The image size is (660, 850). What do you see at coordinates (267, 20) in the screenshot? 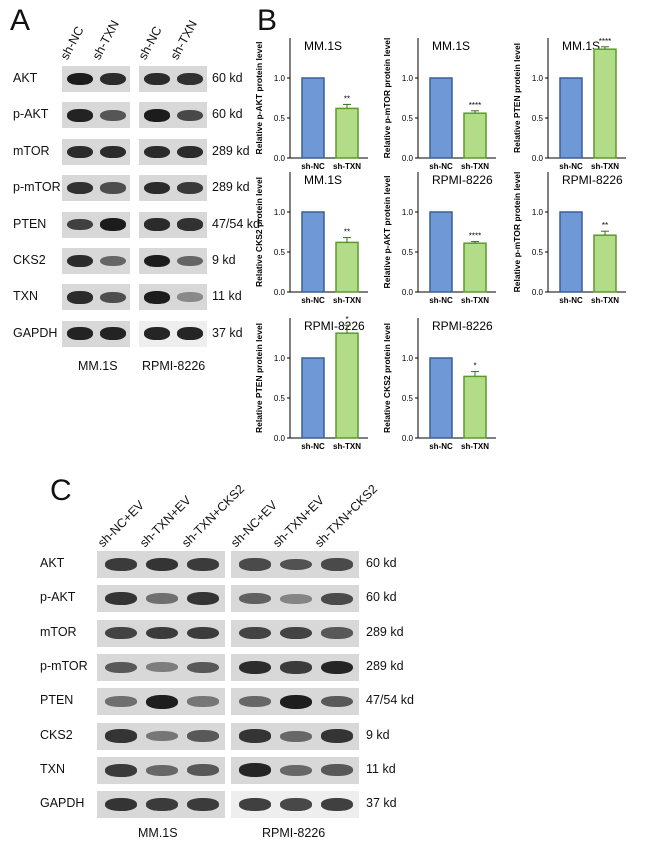
I see `panel-label-b: B` at bounding box center [267, 20].